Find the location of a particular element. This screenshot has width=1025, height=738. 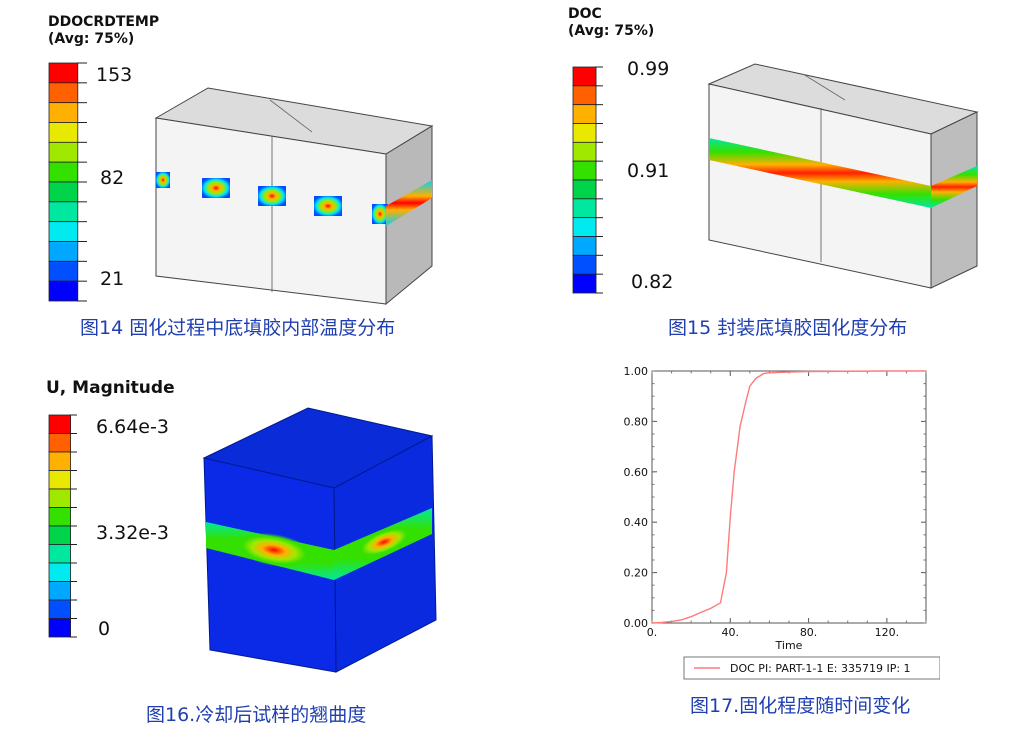

fig16-model is located at coordinates (319, 540).